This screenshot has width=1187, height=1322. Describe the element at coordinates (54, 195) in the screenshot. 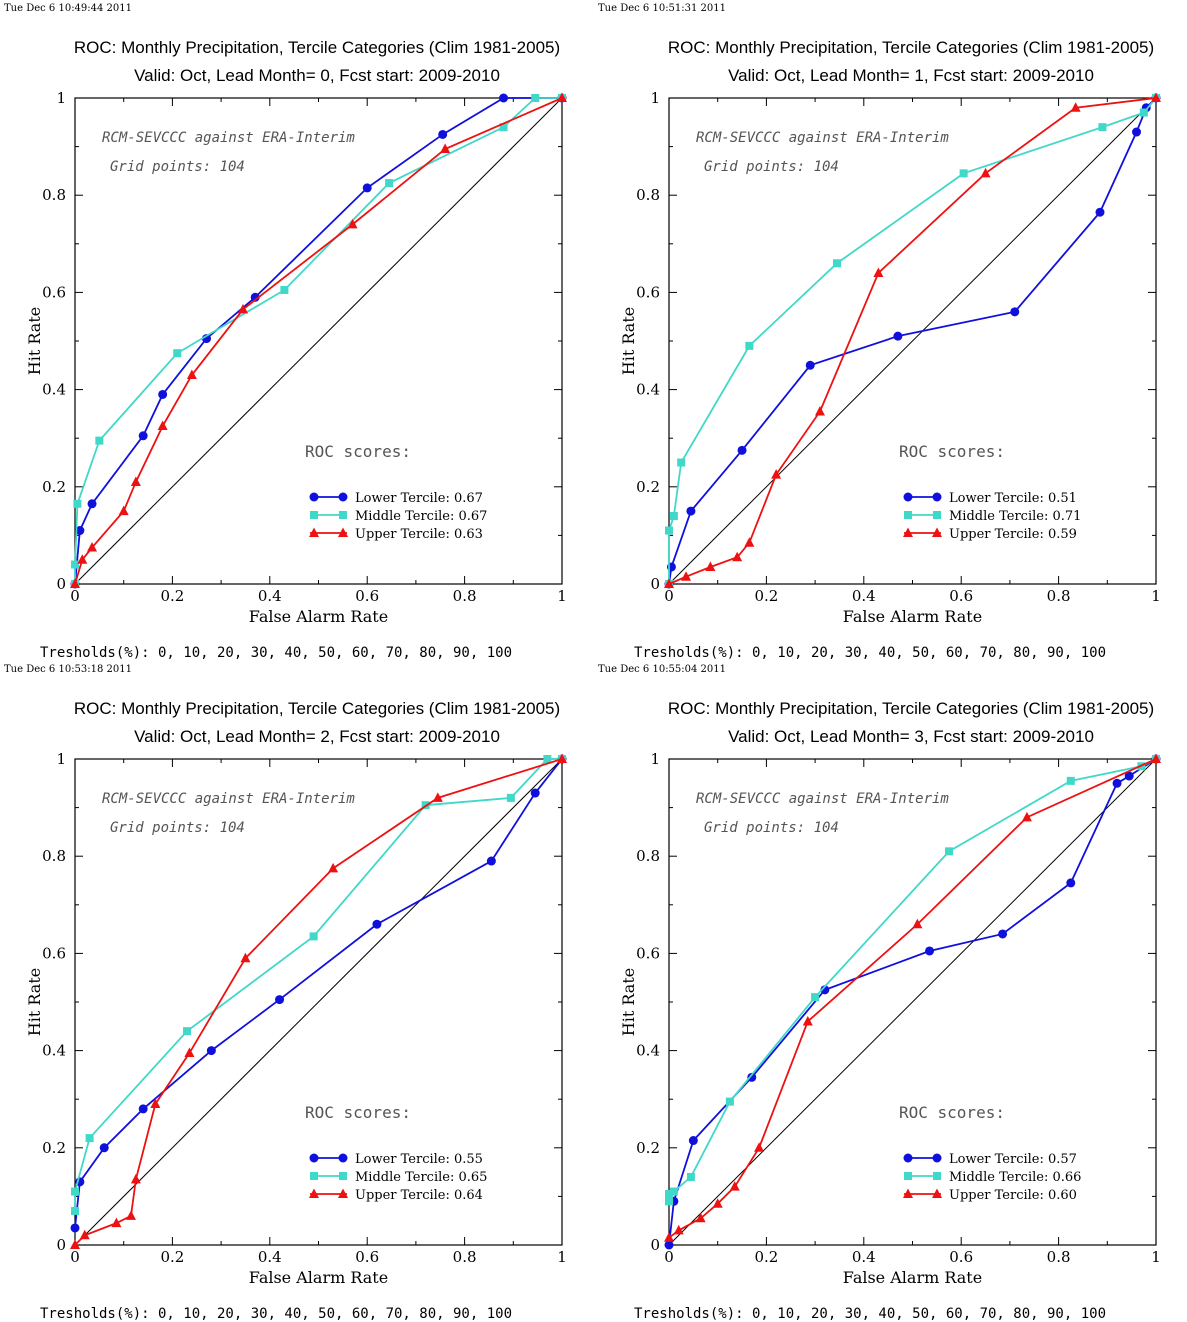

I see `y-tick-label: 0.8` at that location.